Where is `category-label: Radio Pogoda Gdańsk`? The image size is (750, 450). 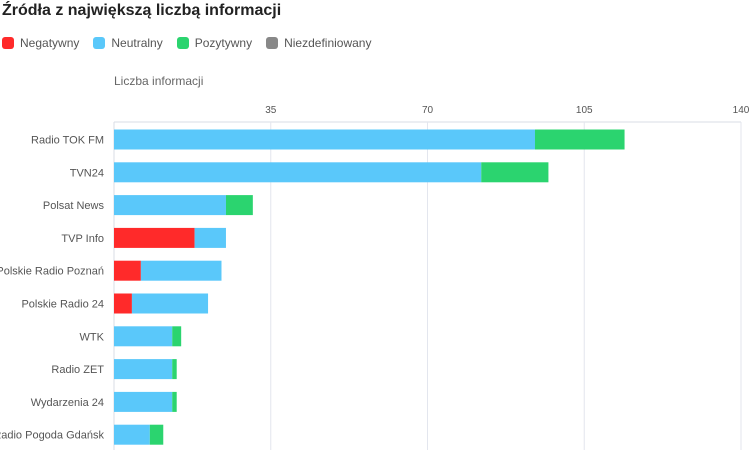
category-label: Radio Pogoda Gdańsk is located at coordinates (52, 436).